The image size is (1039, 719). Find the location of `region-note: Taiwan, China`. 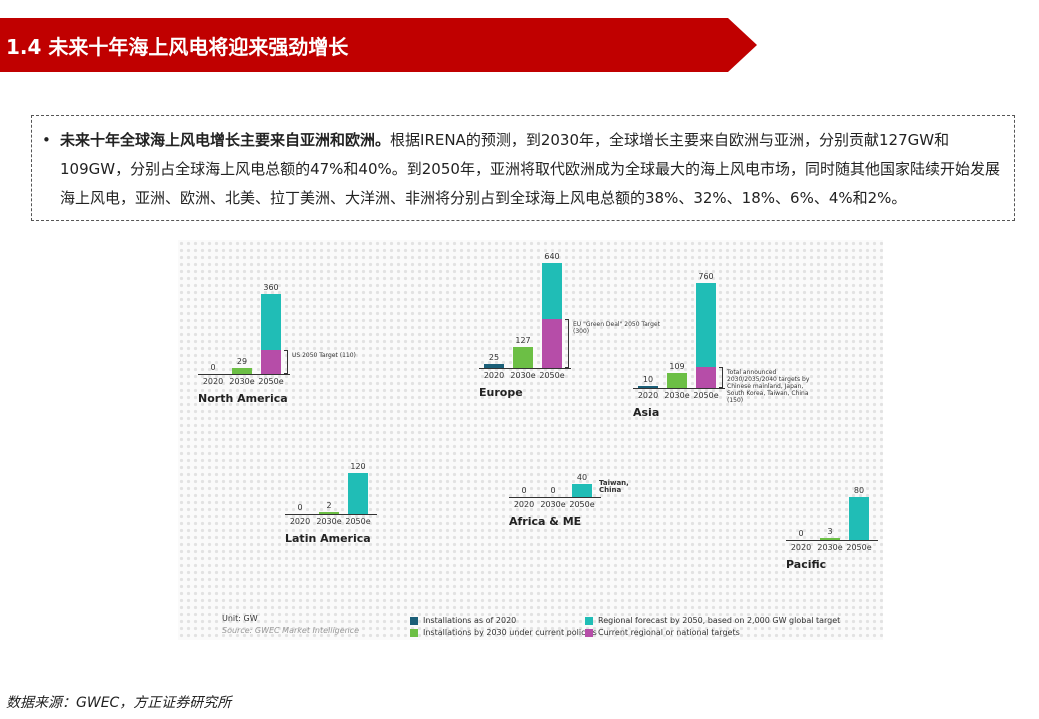

region-note: Taiwan, China is located at coordinates (614, 486).